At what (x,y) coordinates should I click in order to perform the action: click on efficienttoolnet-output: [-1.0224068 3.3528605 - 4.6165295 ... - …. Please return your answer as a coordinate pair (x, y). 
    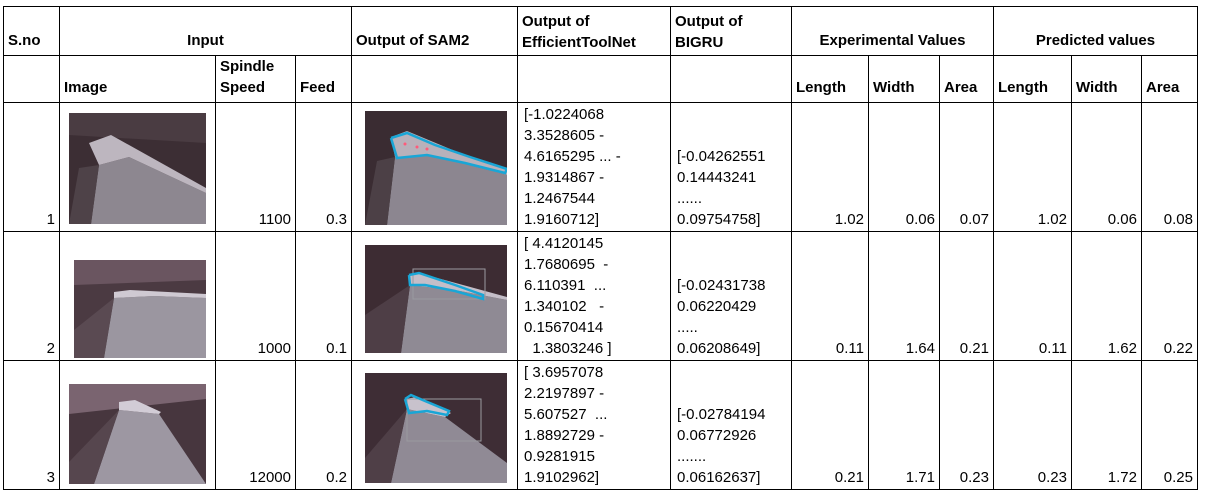
    Looking at the image, I should click on (594, 167).